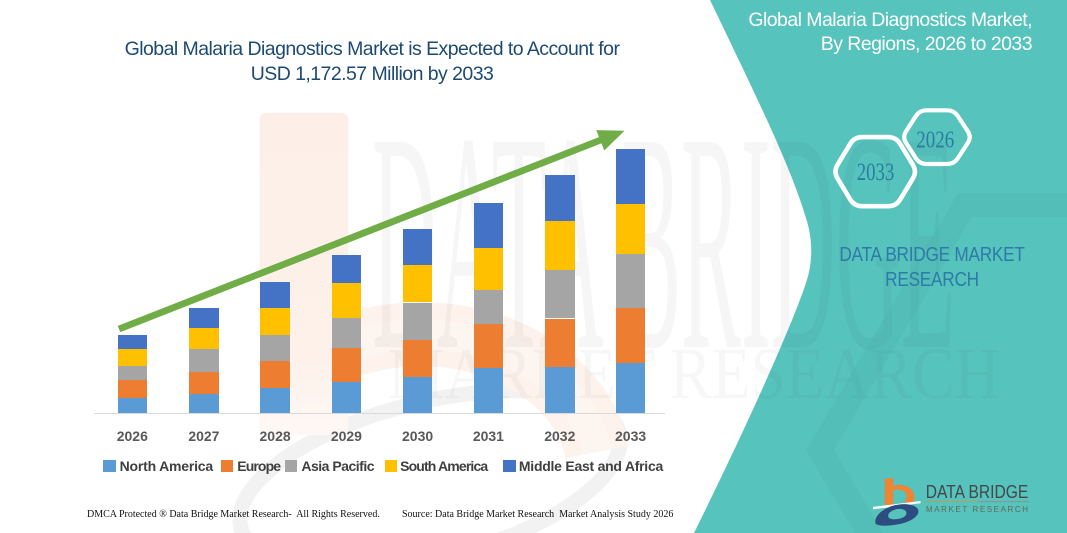 This screenshot has height=533, width=1067. I want to click on svg-text: MARKET RESEARCH, so click(977, 509).